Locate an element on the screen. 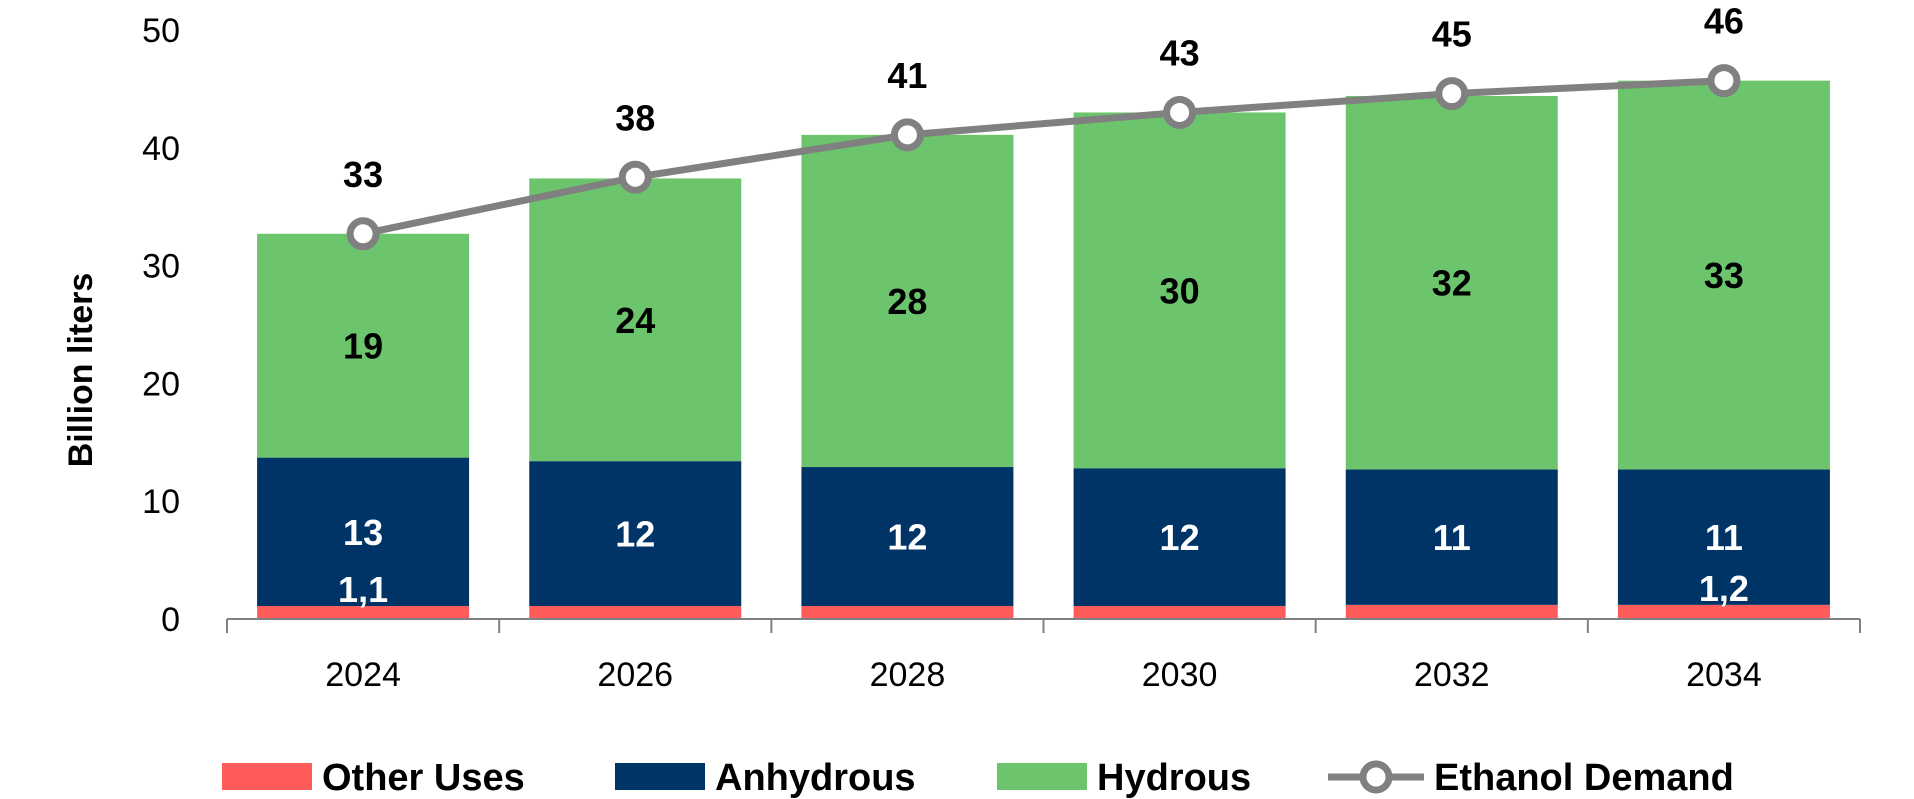  bar-hydrous-2034 is located at coordinates (1723, 275).